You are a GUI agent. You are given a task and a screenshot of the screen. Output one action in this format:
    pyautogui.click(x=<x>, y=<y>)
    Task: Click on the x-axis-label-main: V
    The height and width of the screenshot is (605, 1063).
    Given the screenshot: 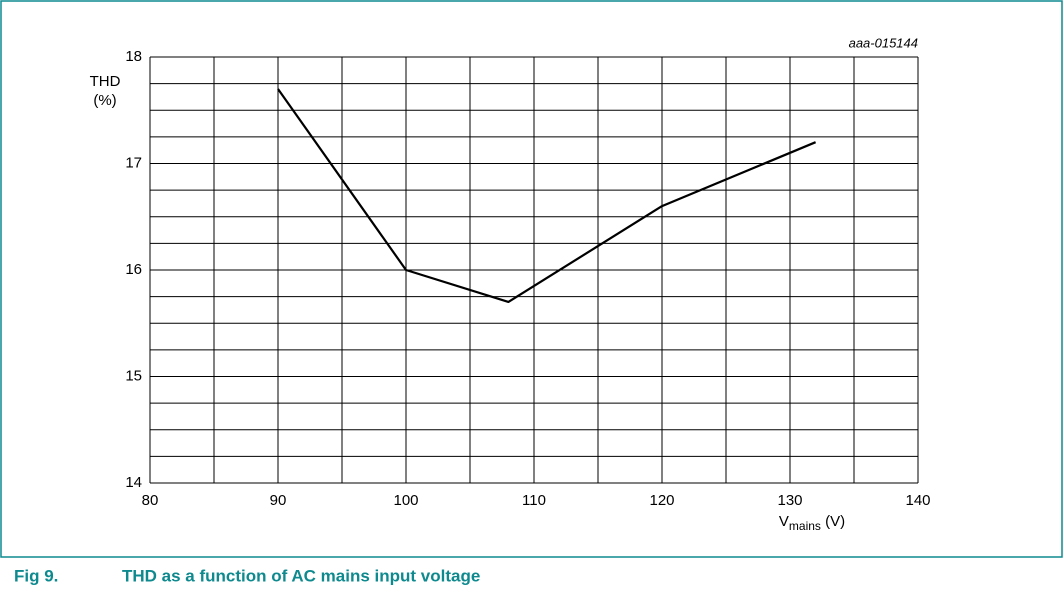 What is the action you would take?
    pyautogui.click(x=784, y=521)
    